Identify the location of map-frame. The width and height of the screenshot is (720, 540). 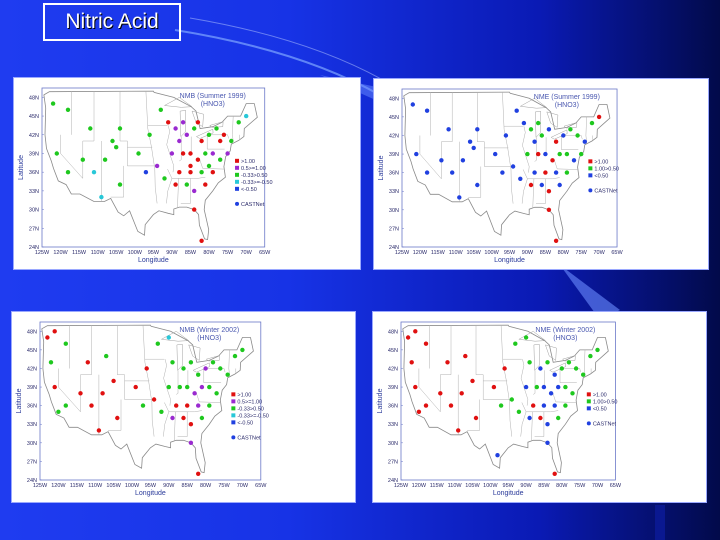
(150, 401).